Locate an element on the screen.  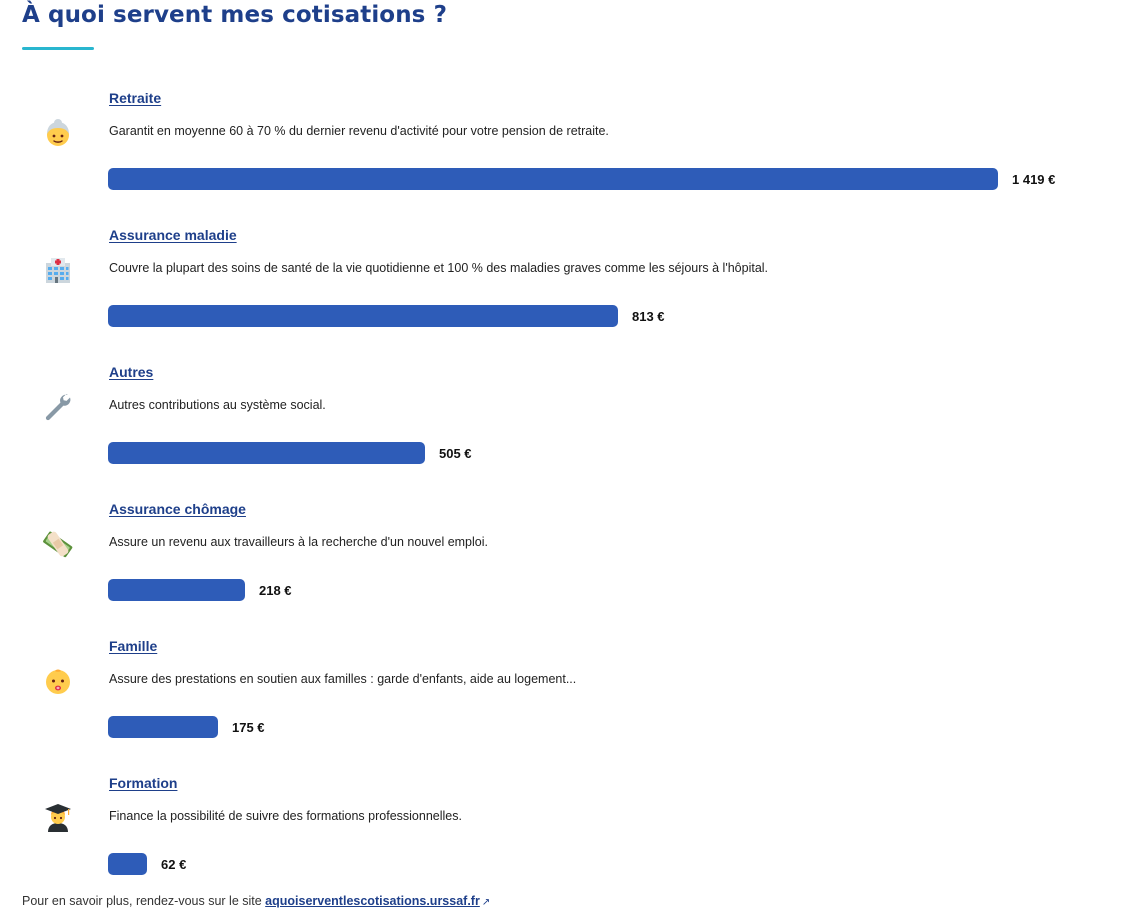
baby-icon is located at coordinates (58, 681).